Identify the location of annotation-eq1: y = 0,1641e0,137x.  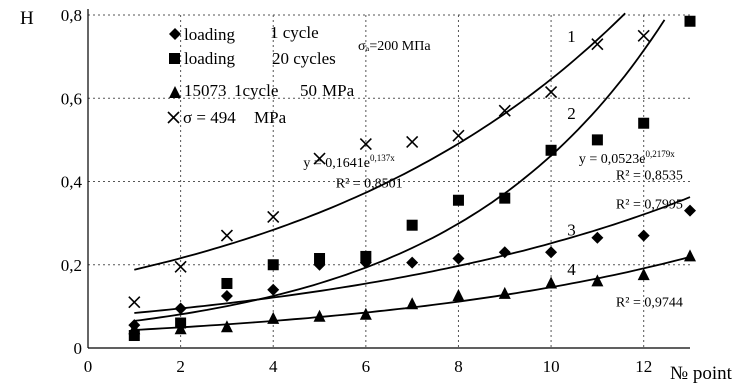
(349, 162).